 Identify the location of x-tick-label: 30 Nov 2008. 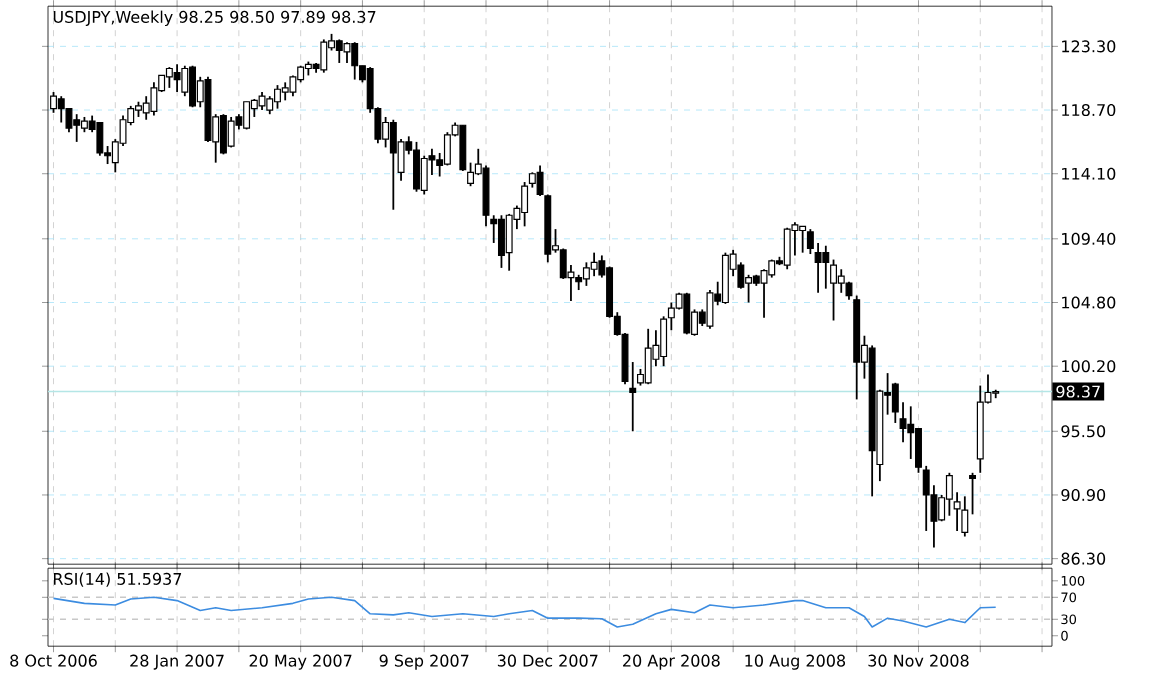
(918, 660).